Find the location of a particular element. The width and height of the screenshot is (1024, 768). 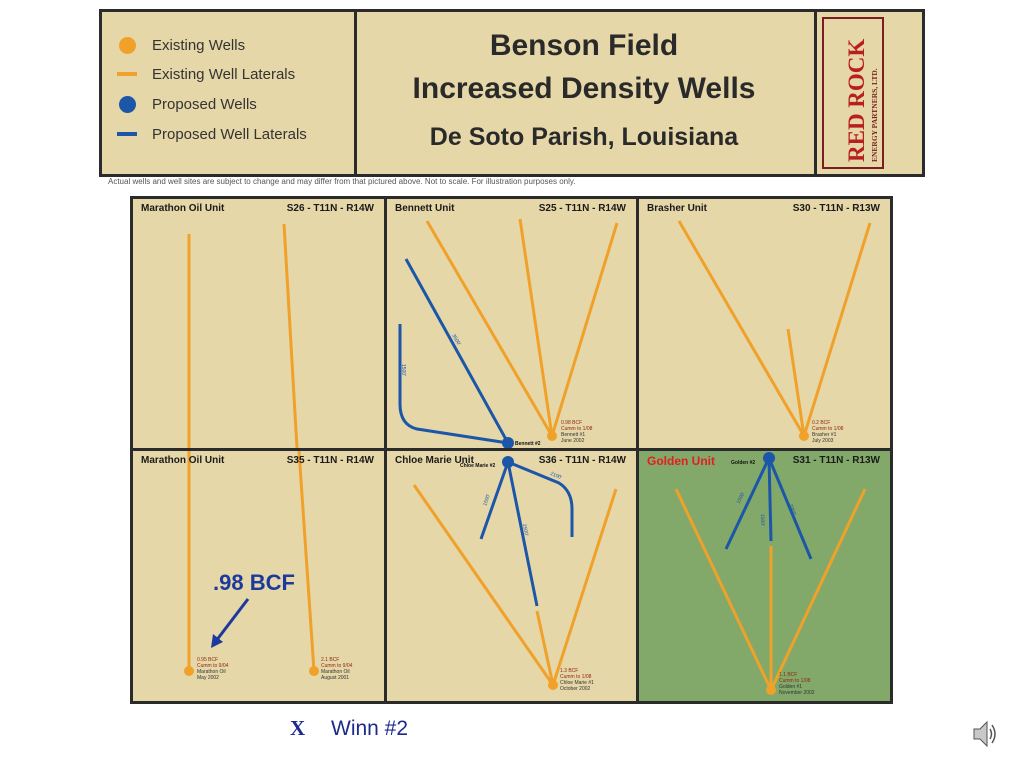

unit-name: Bennett Unit is located at coordinates (425, 208).